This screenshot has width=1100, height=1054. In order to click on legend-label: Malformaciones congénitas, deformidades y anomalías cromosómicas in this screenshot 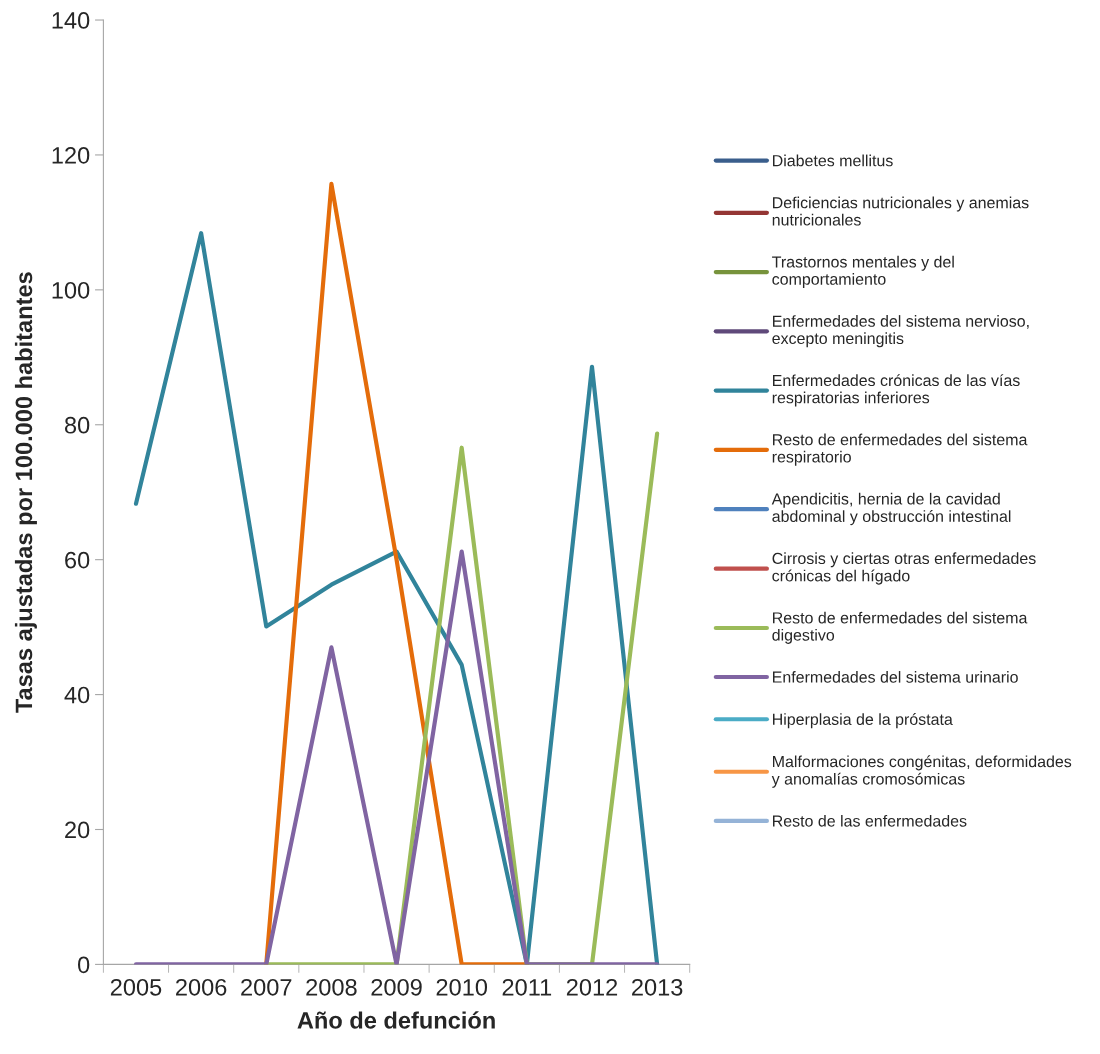, I will do `click(921, 771)`.